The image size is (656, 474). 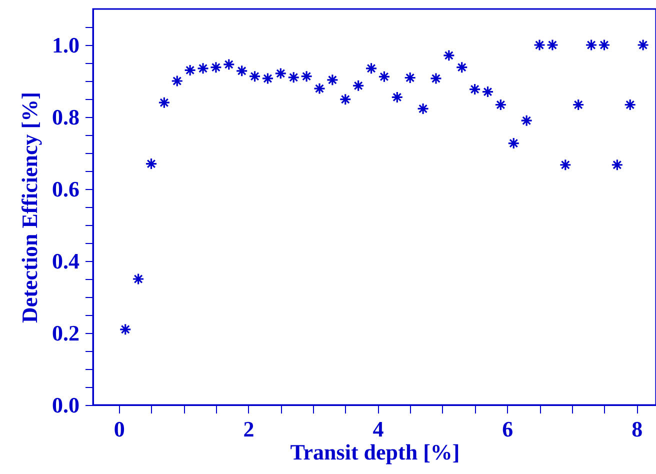 What do you see at coordinates (637, 429) in the screenshot?
I see `x-tick-label: 8` at bounding box center [637, 429].